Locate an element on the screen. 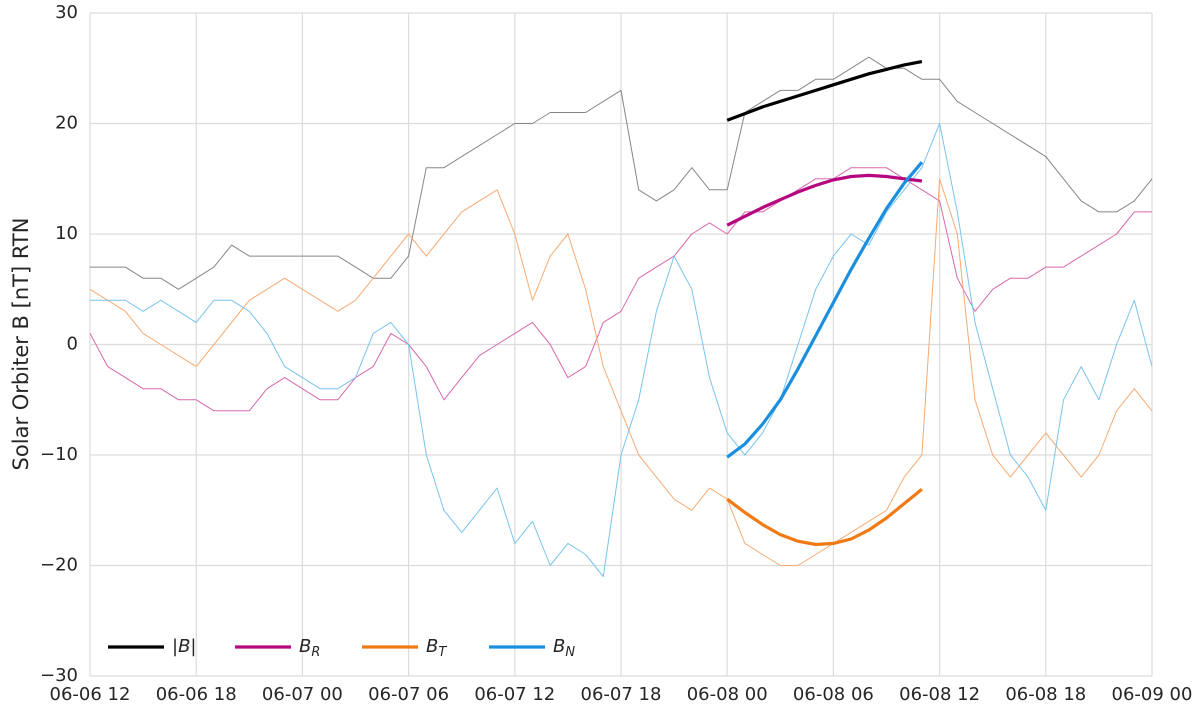 The width and height of the screenshot is (1200, 711). y-tick-label: −10 is located at coordinates (59, 454).